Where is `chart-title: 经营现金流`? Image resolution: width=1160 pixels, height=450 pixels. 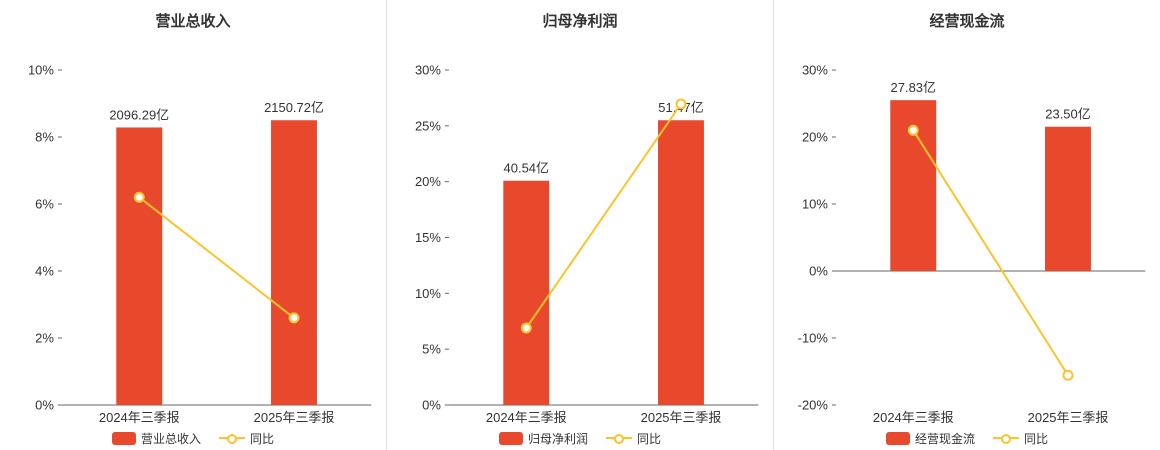 chart-title: 经营现金流 is located at coordinates (967, 21).